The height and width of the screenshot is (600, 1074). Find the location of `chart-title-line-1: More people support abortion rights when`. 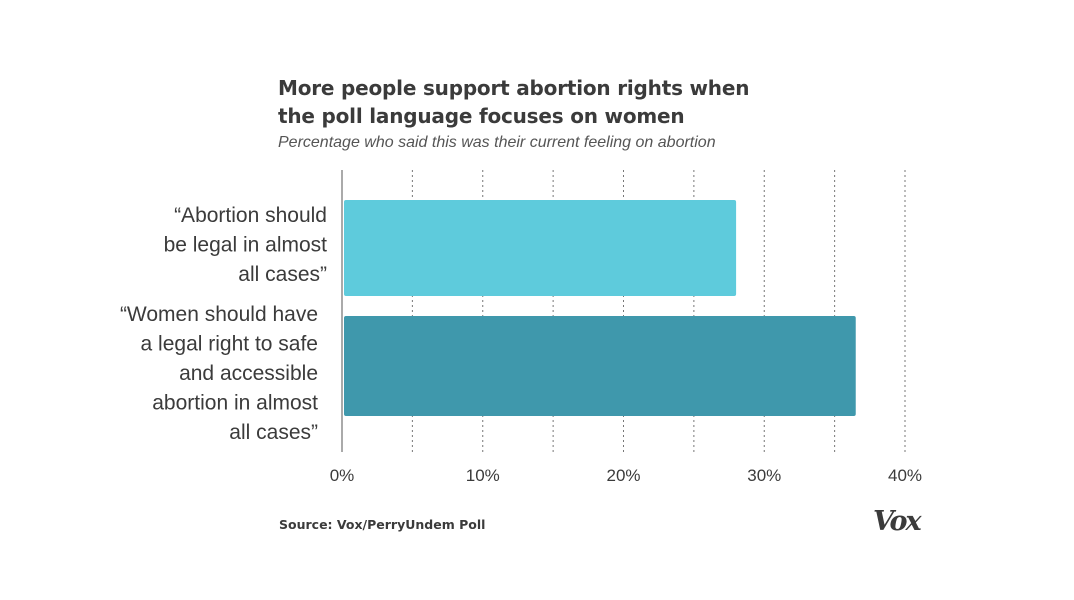

chart-title-line-1: More people support abortion rights when is located at coordinates (514, 88).